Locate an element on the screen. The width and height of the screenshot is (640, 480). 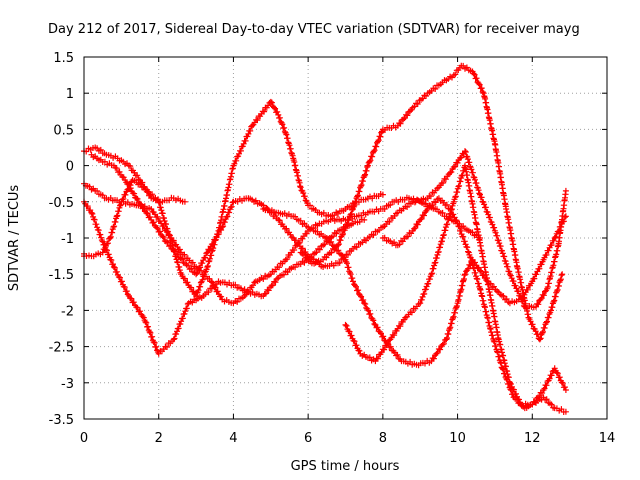
y-tick-label: -1 is located at coordinates (67, 239).